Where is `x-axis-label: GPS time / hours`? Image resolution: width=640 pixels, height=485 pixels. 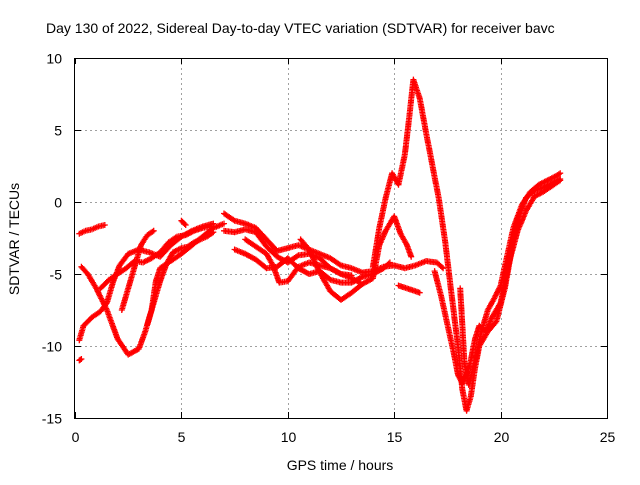
x-axis-label: GPS time / hours is located at coordinates (340, 465).